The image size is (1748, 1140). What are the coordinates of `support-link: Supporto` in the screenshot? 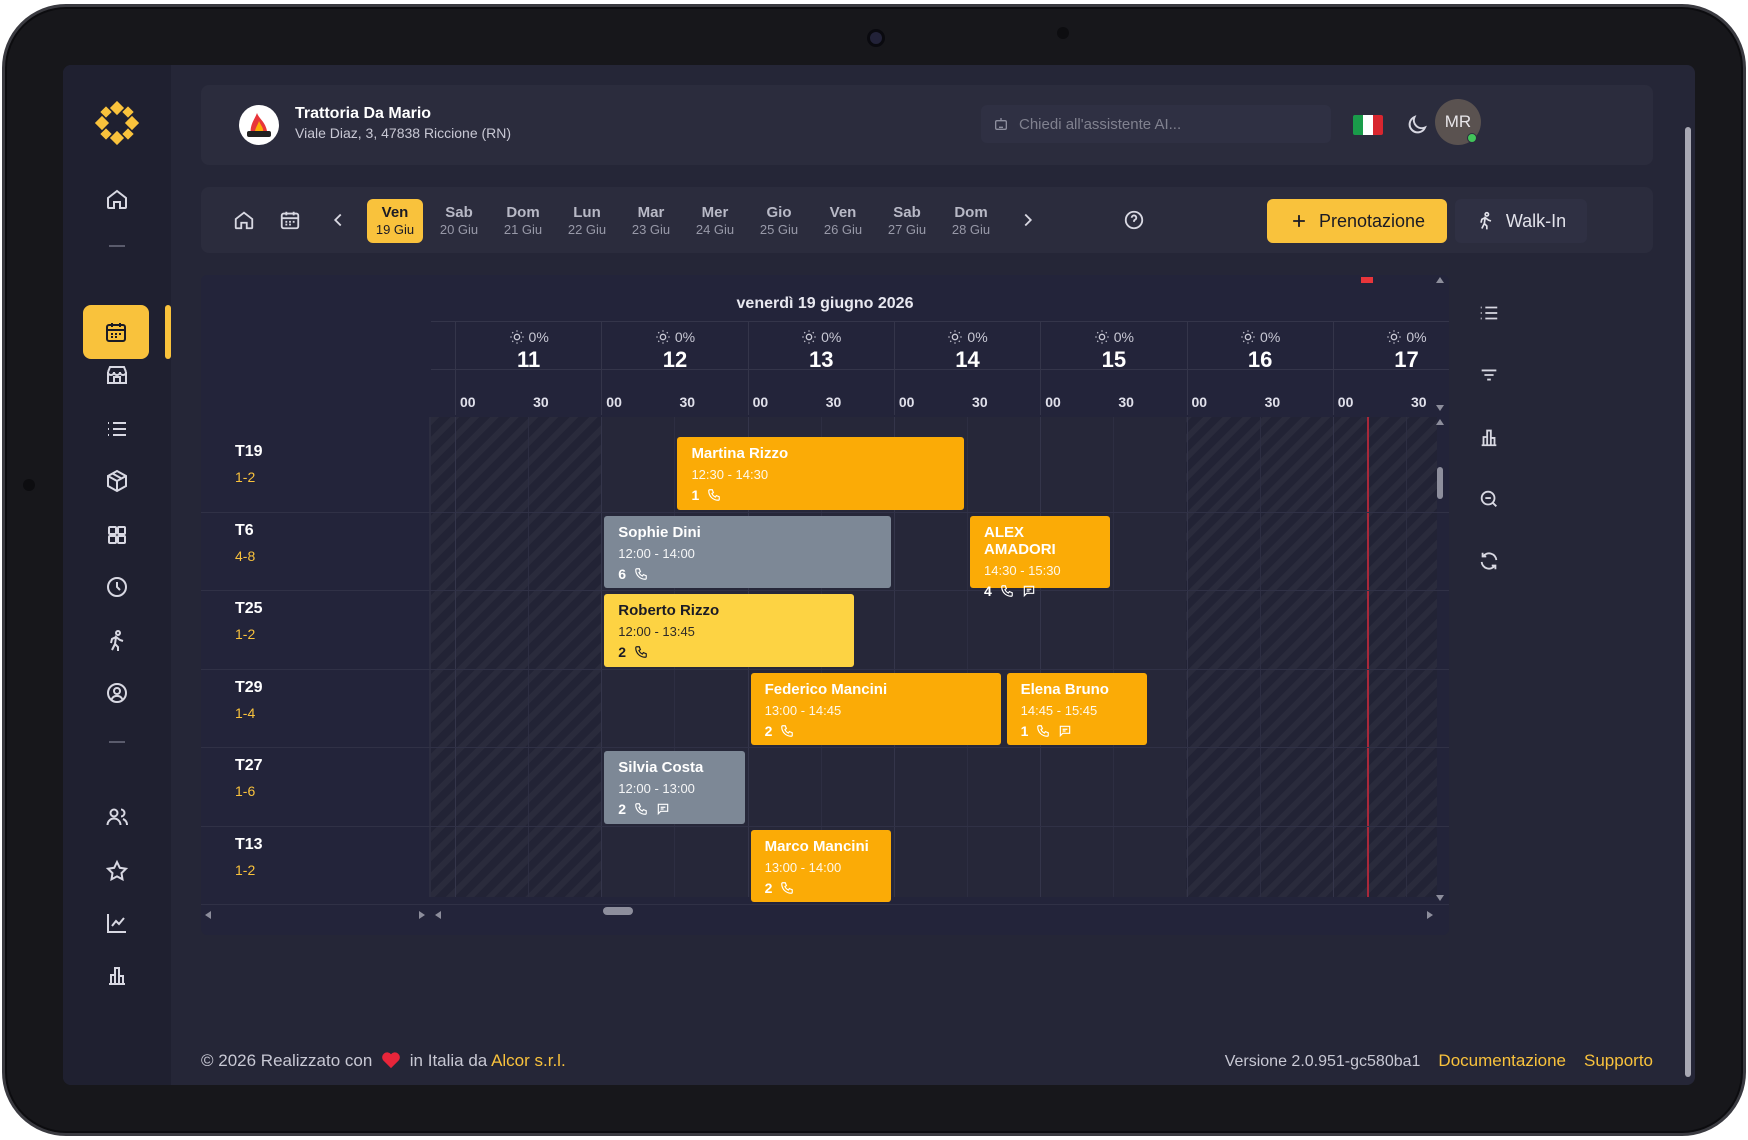 It's located at (1618, 1060).